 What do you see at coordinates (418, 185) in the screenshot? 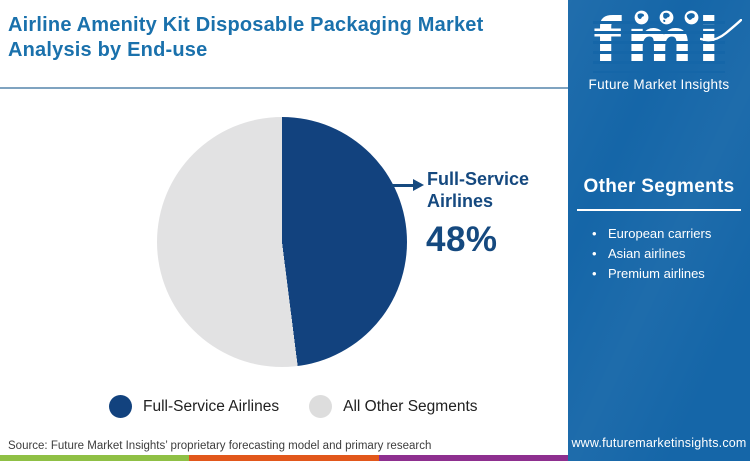
I see `callout-arrowhead-icon` at bounding box center [418, 185].